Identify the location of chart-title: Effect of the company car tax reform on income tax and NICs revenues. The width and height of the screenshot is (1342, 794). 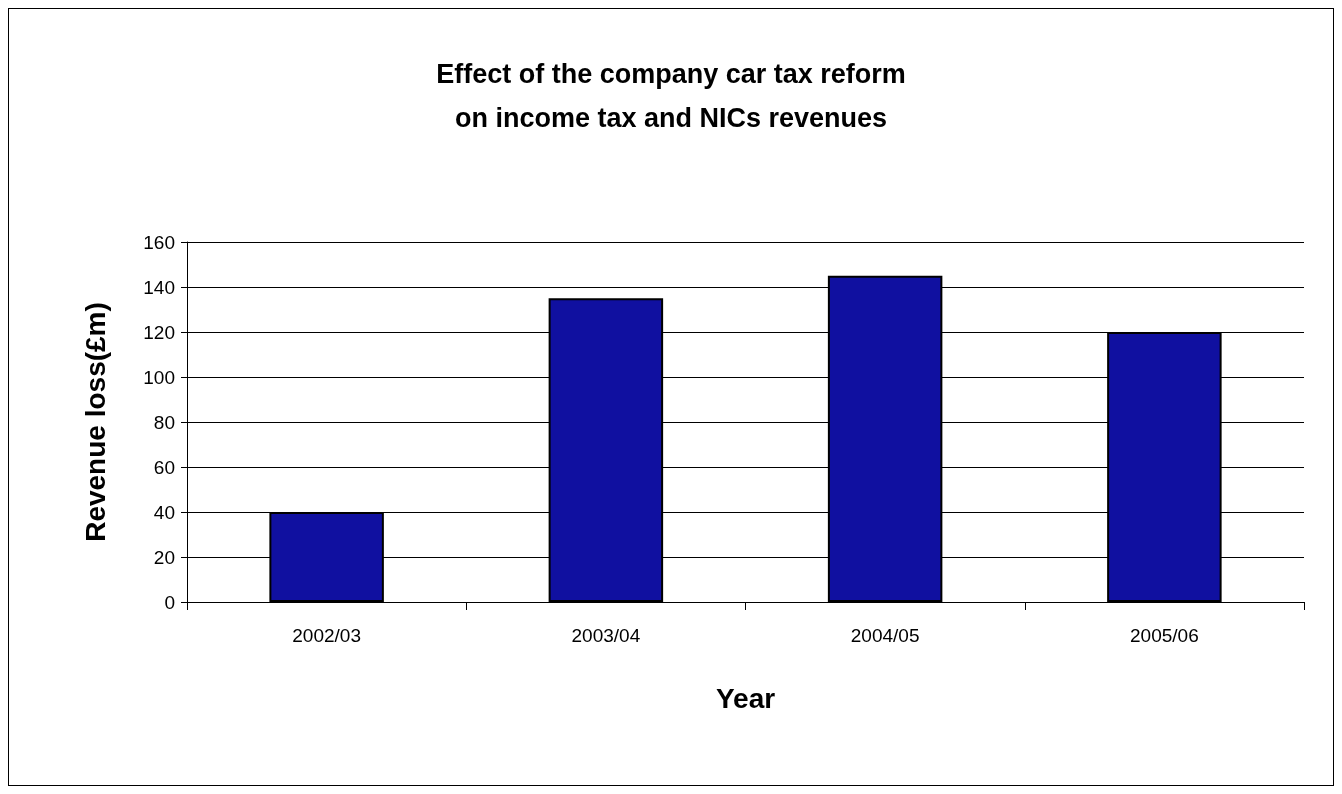
(671, 96).